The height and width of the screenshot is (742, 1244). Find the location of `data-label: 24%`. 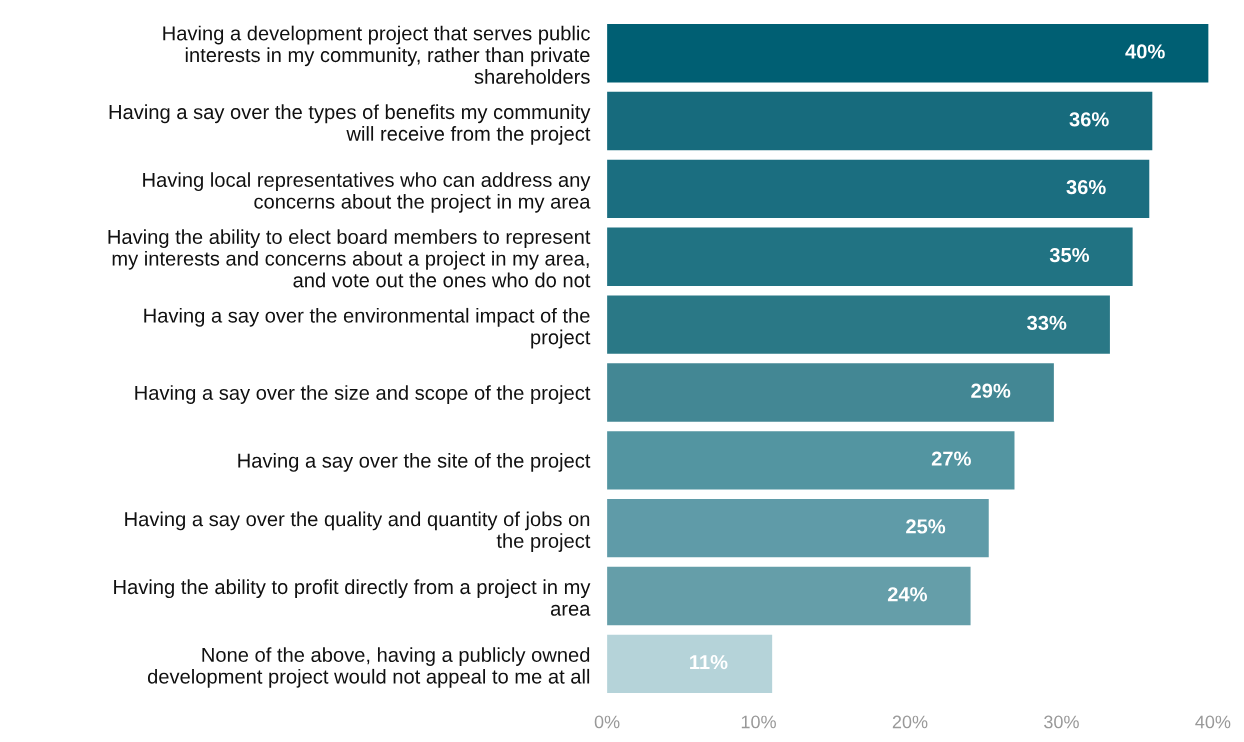

data-label: 24% is located at coordinates (907, 594).